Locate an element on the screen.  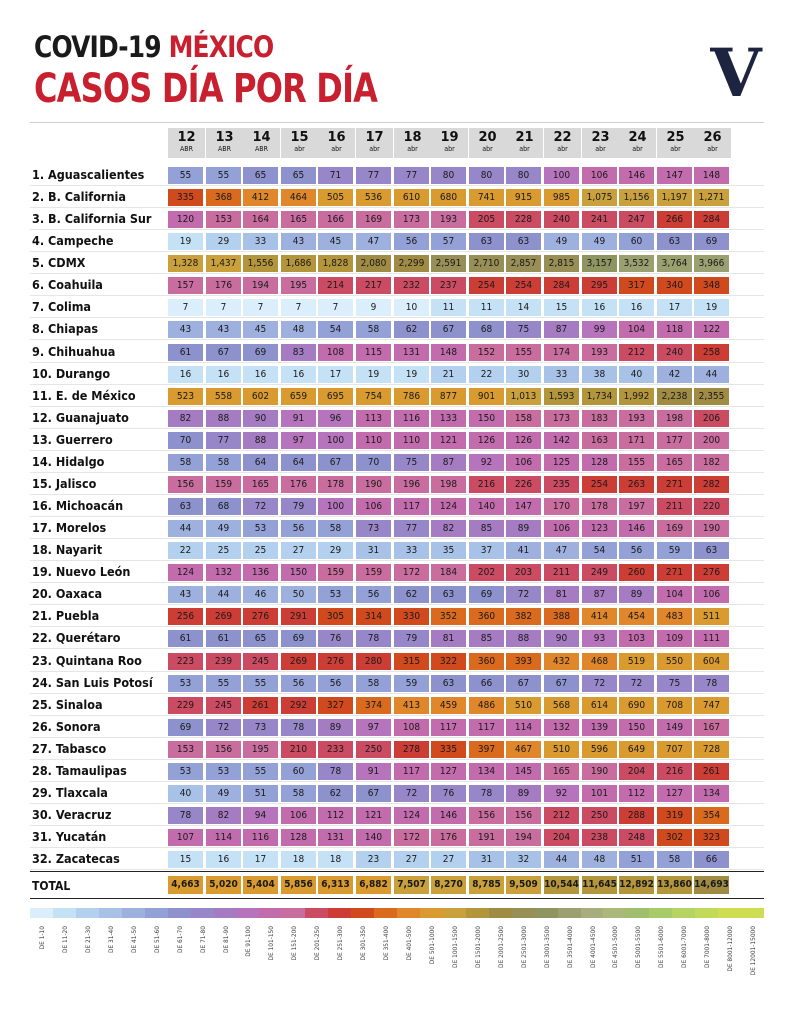
data-cell: 245 is located at coordinates (223, 705).